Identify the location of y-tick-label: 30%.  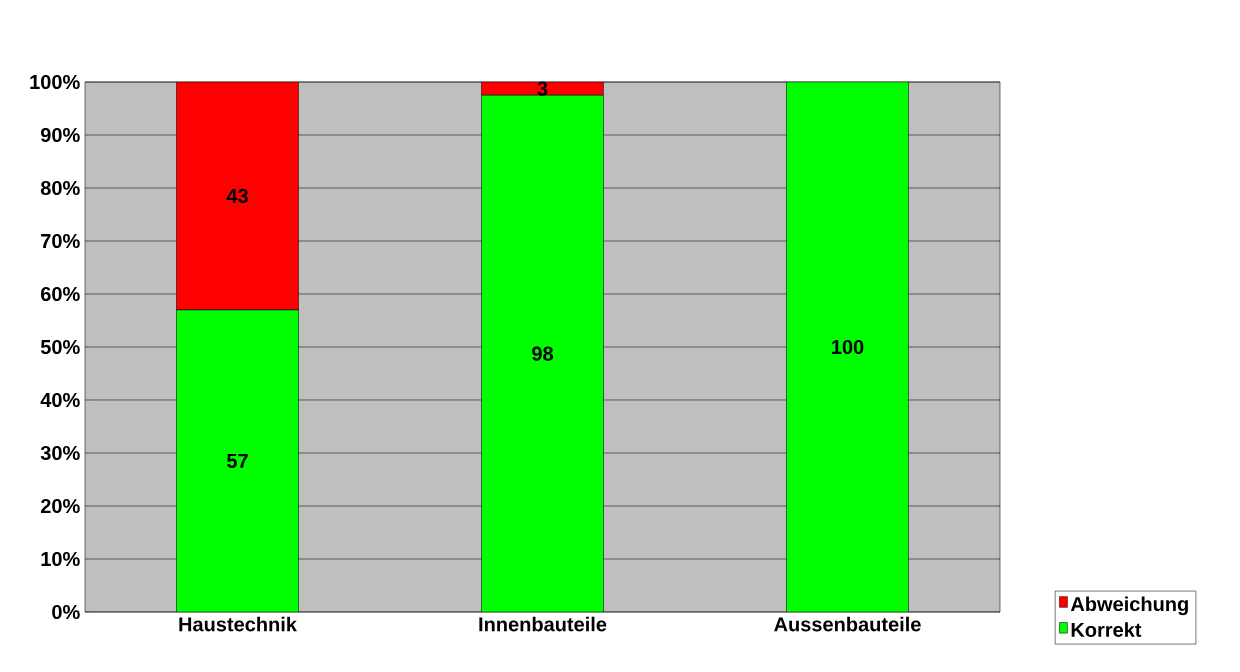
(60, 453).